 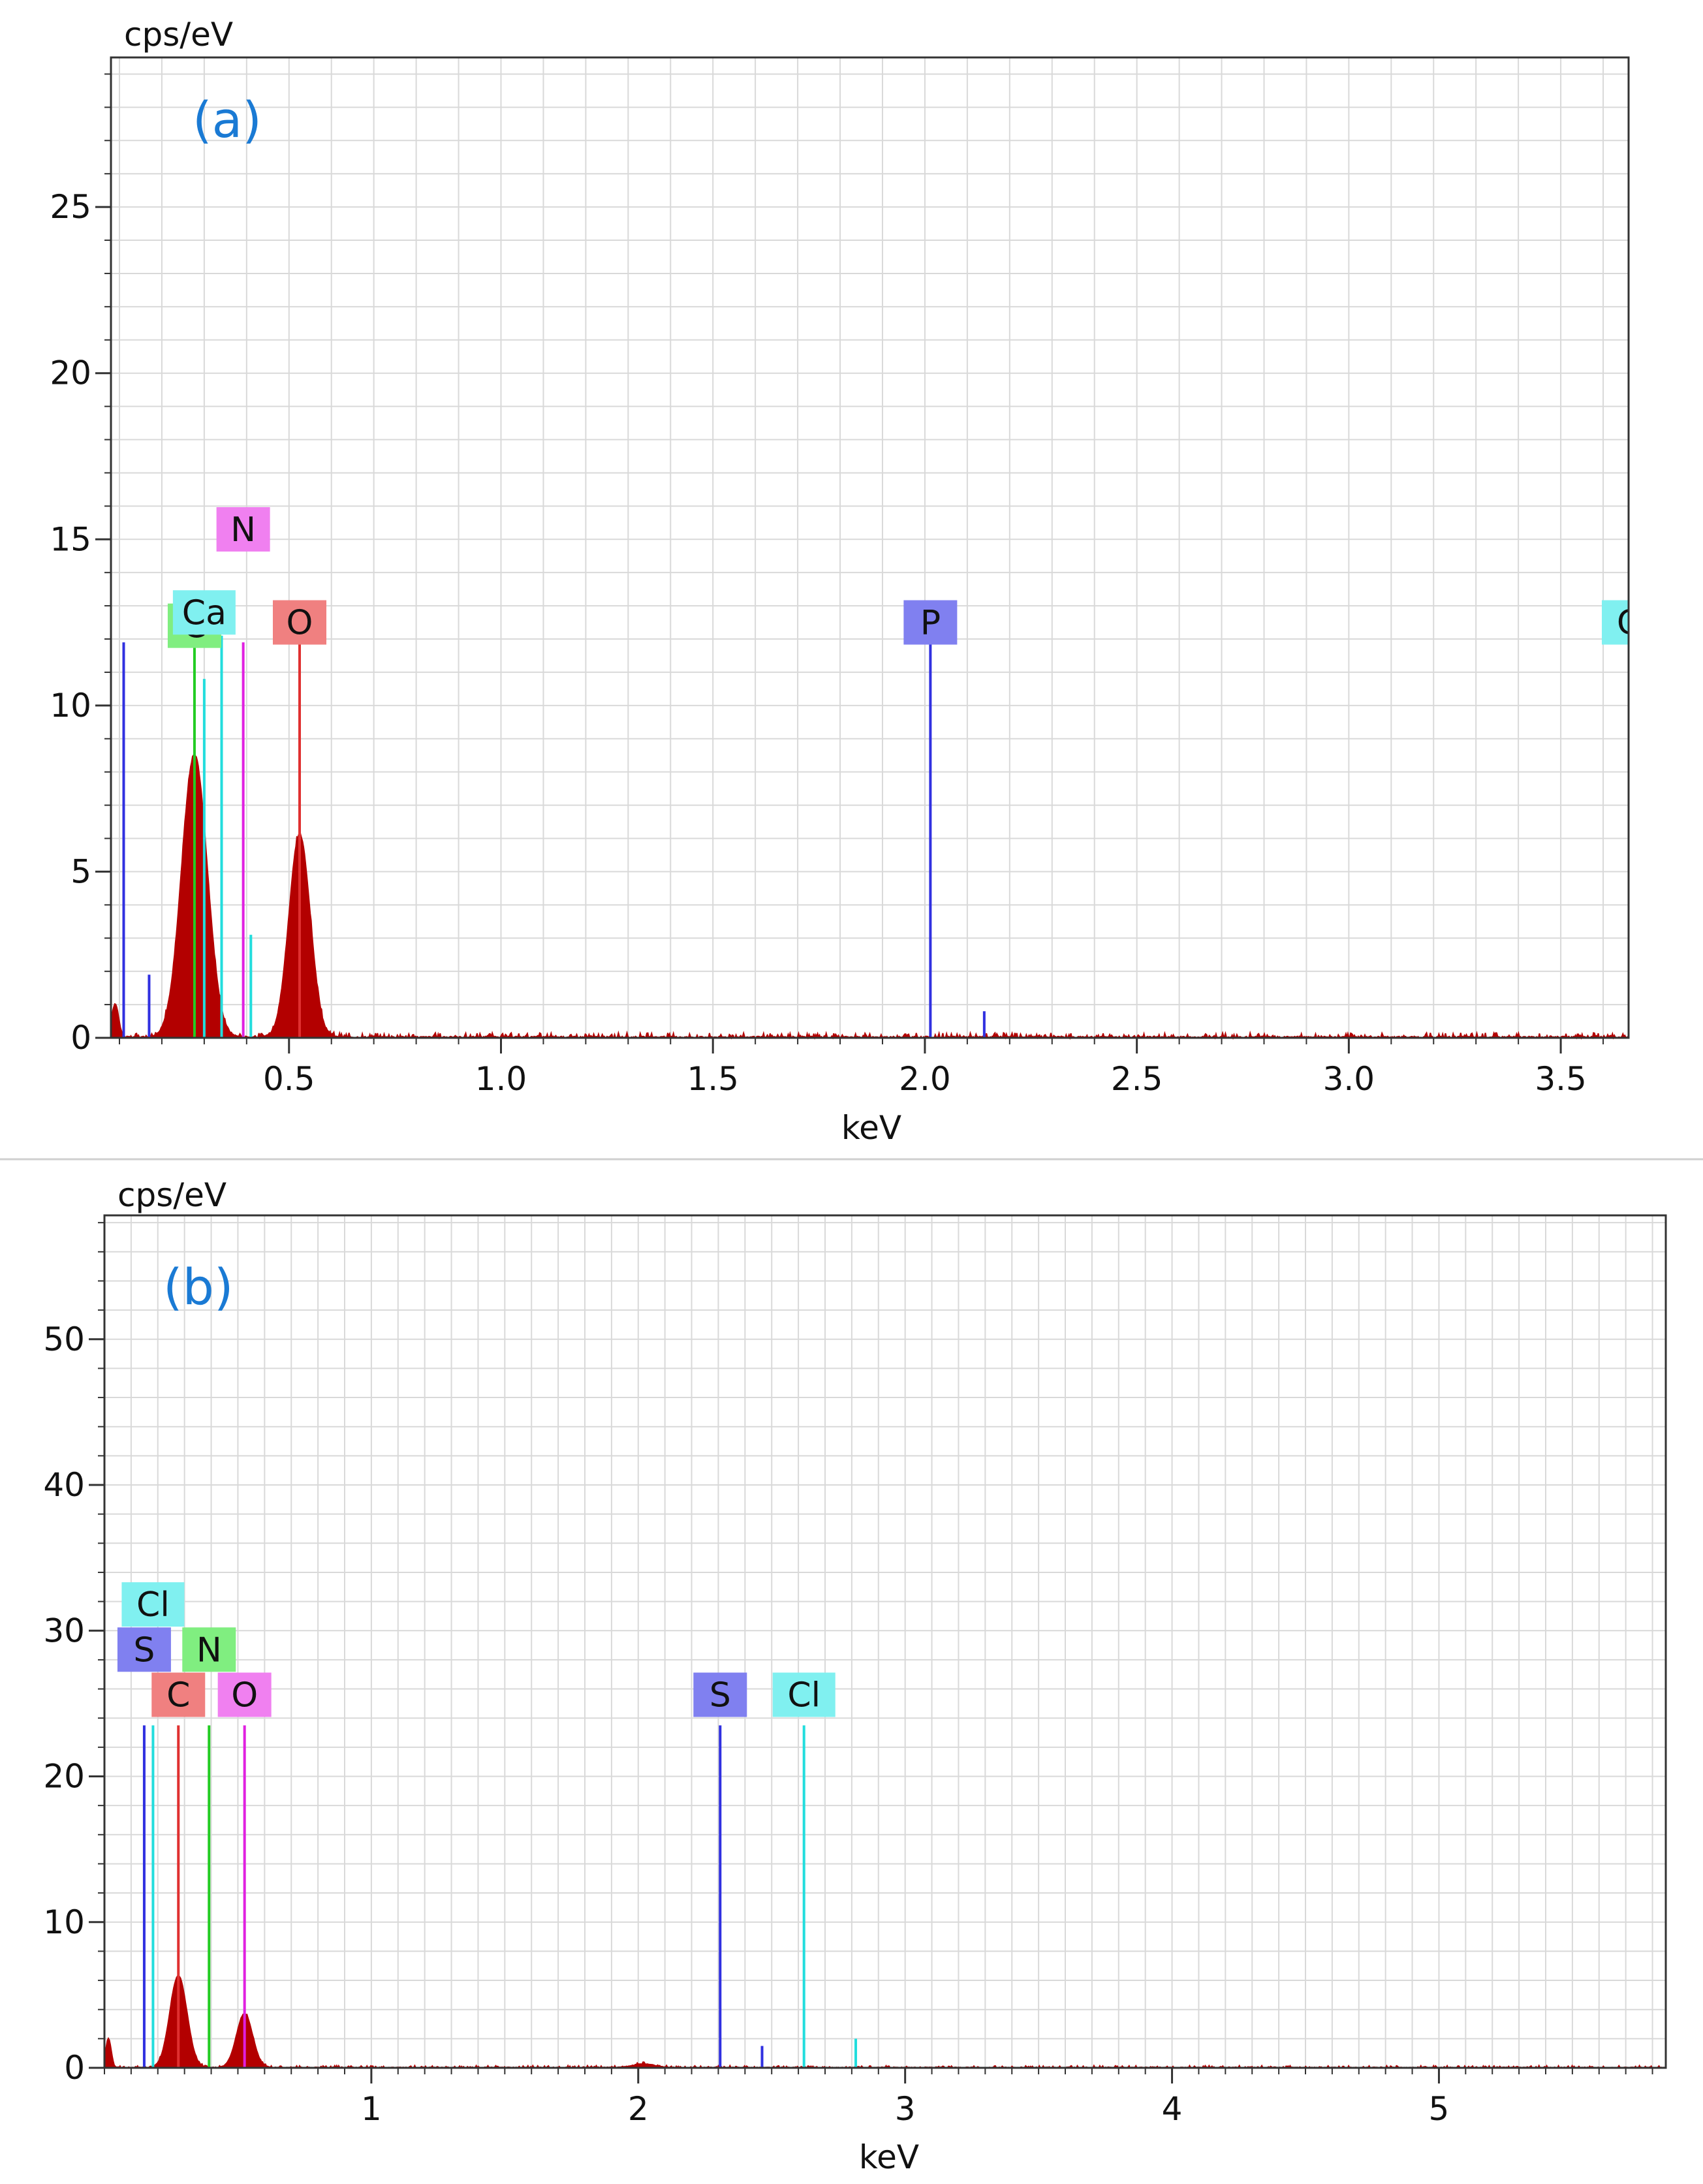 What do you see at coordinates (81, 871) in the screenshot?
I see `y-tick-label: 5` at bounding box center [81, 871].